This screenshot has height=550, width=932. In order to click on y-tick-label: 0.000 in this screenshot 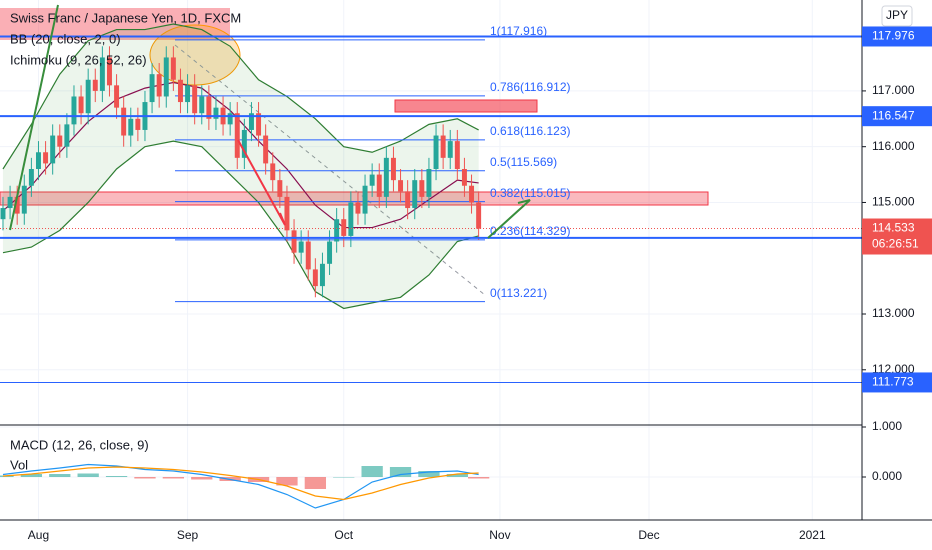, I will do `click(887, 476)`.